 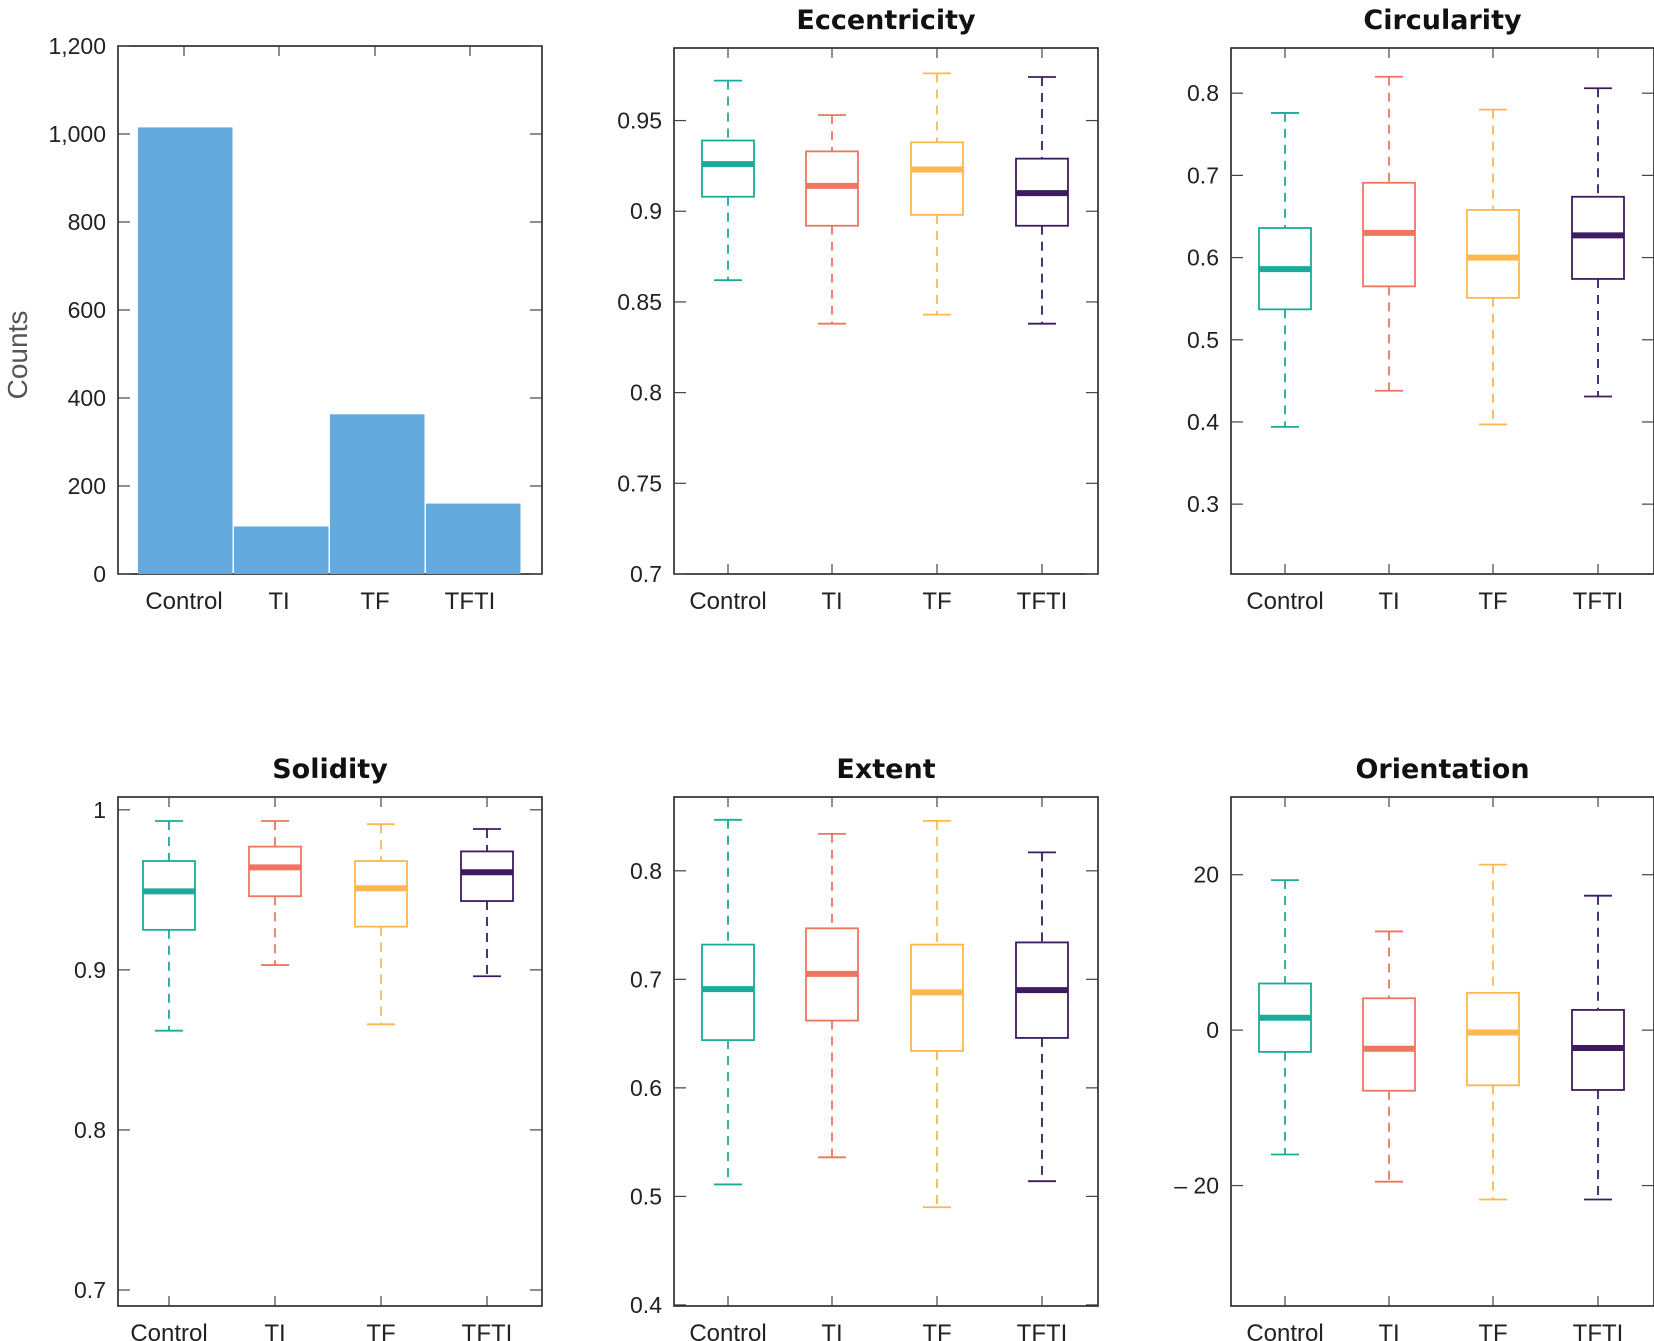 I want to click on panel-extent: Extent 0.4 0.5 0.6 0.7 0.8 Control TI TF TFTI, so click(x=864, y=1047).